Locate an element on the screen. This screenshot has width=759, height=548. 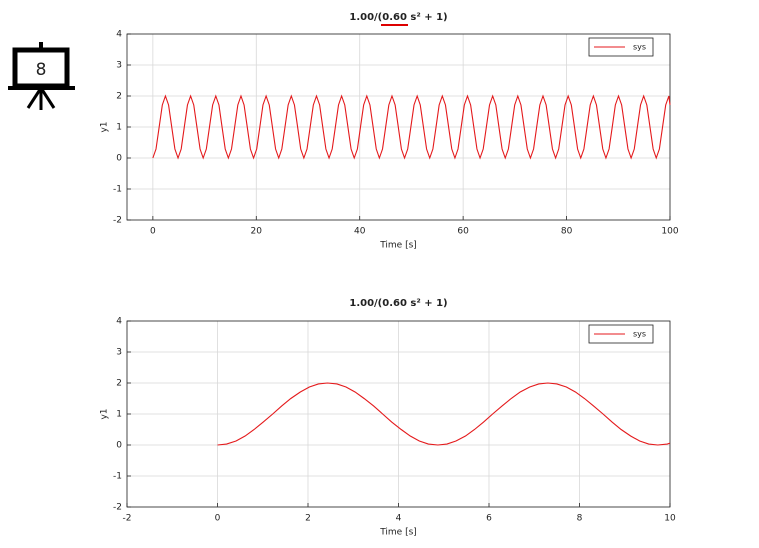
presentation-icon: 8 is located at coordinates (41, 76).